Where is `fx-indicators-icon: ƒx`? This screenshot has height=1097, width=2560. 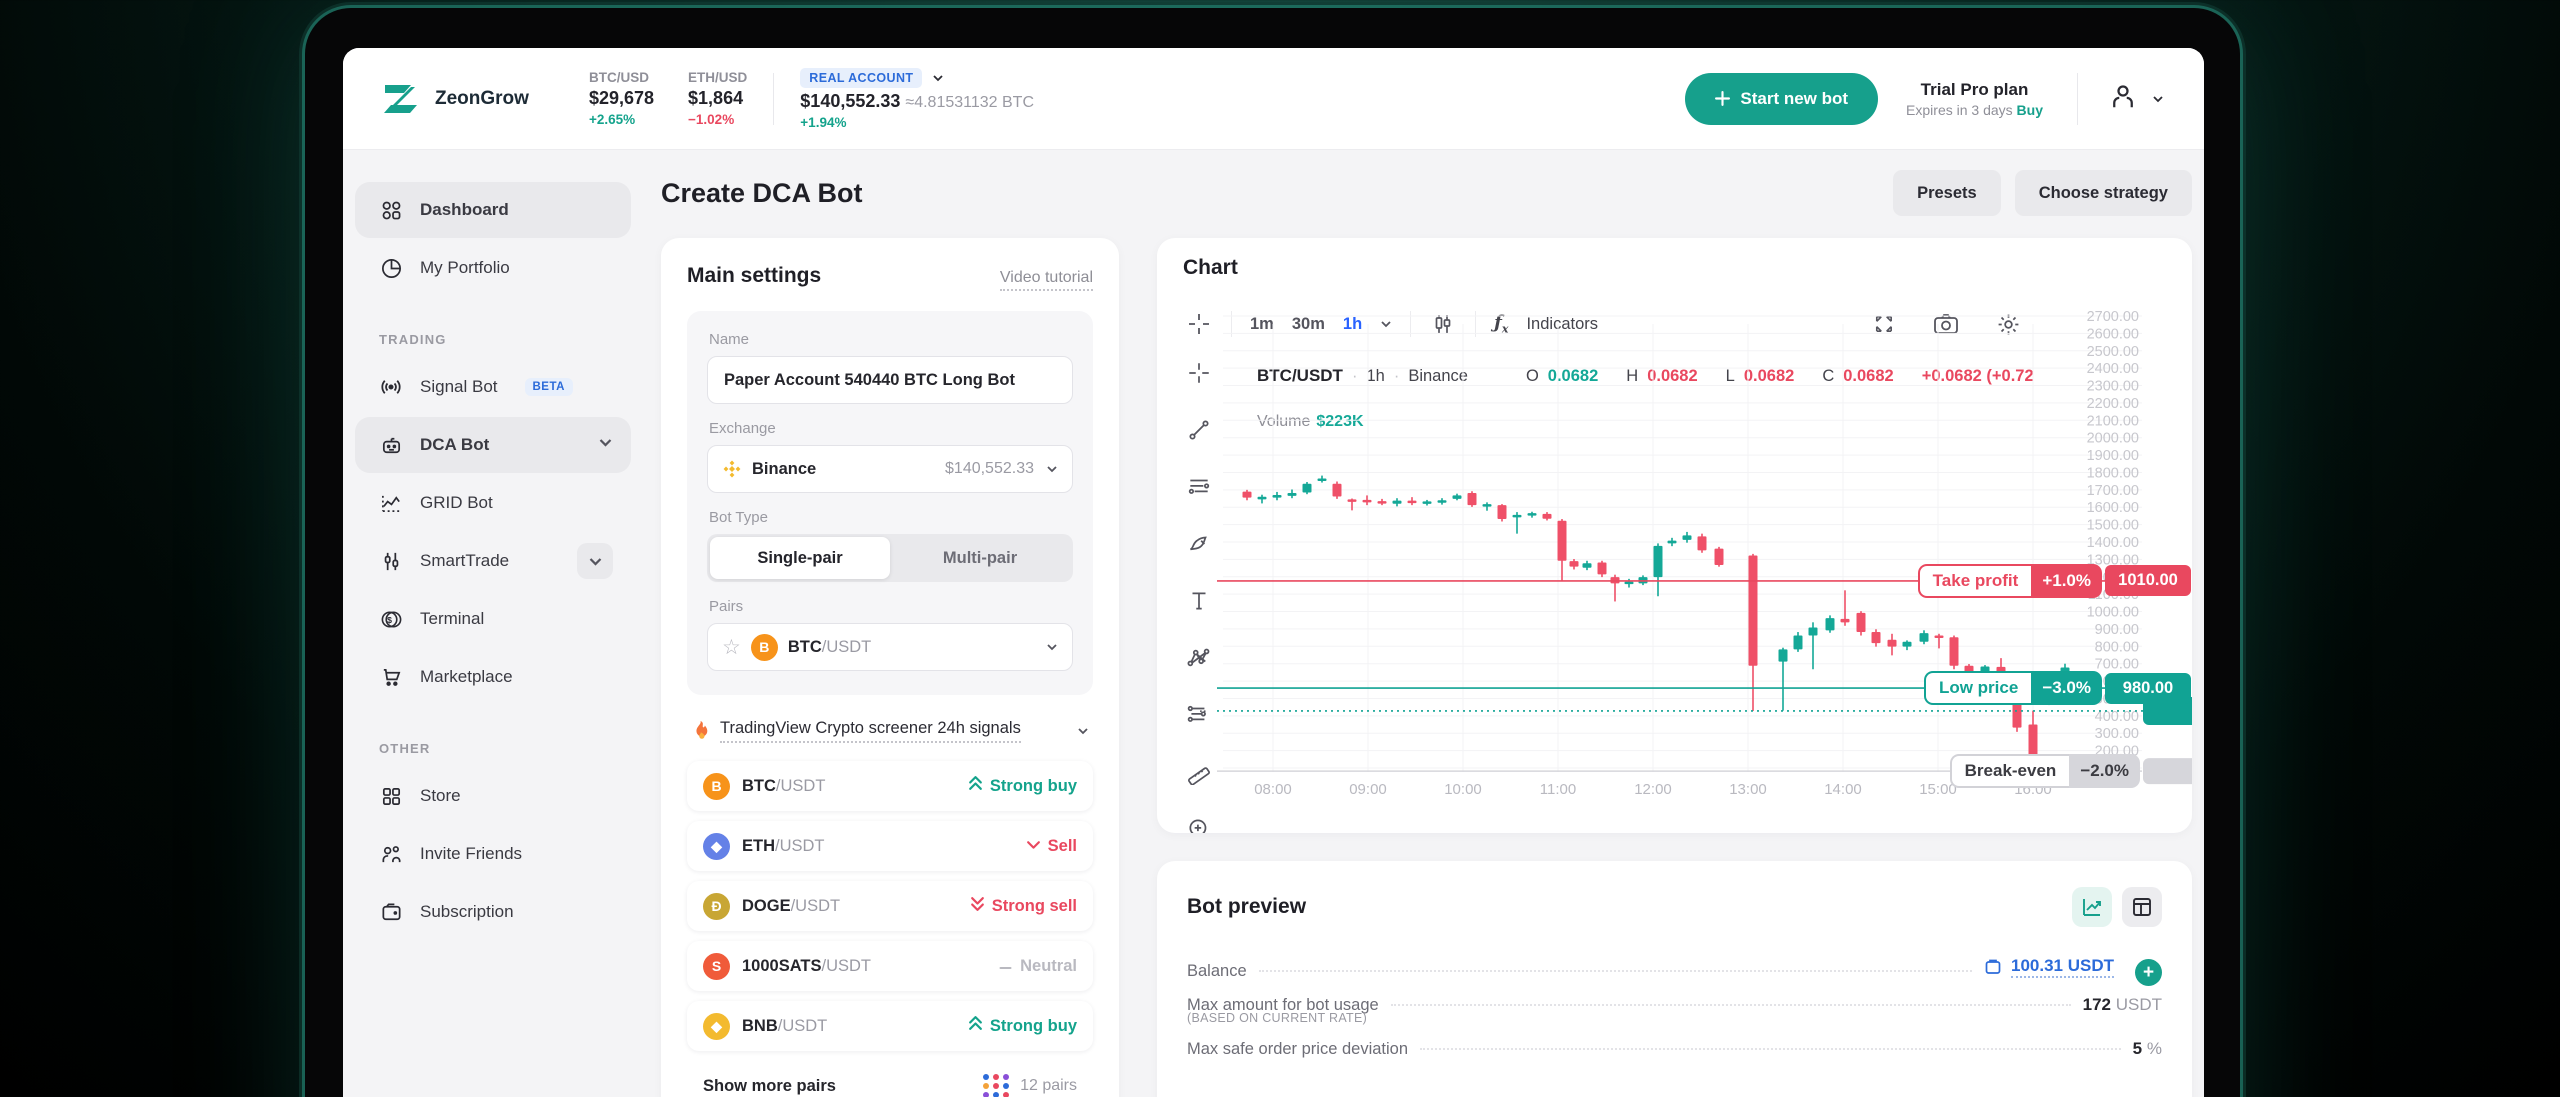
fx-indicators-icon: ƒx is located at coordinates (1501, 324).